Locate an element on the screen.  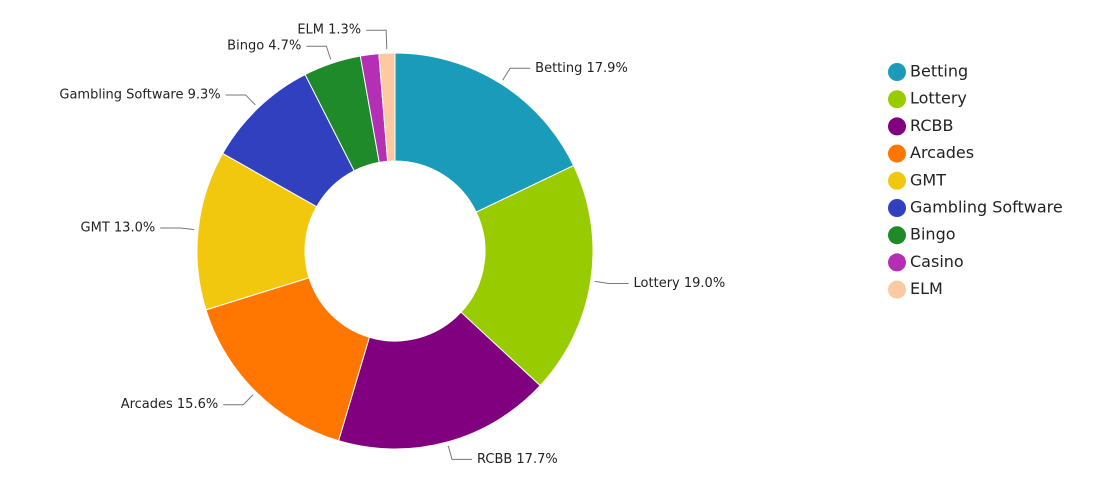
legend-label: ELM is located at coordinates (926, 288).